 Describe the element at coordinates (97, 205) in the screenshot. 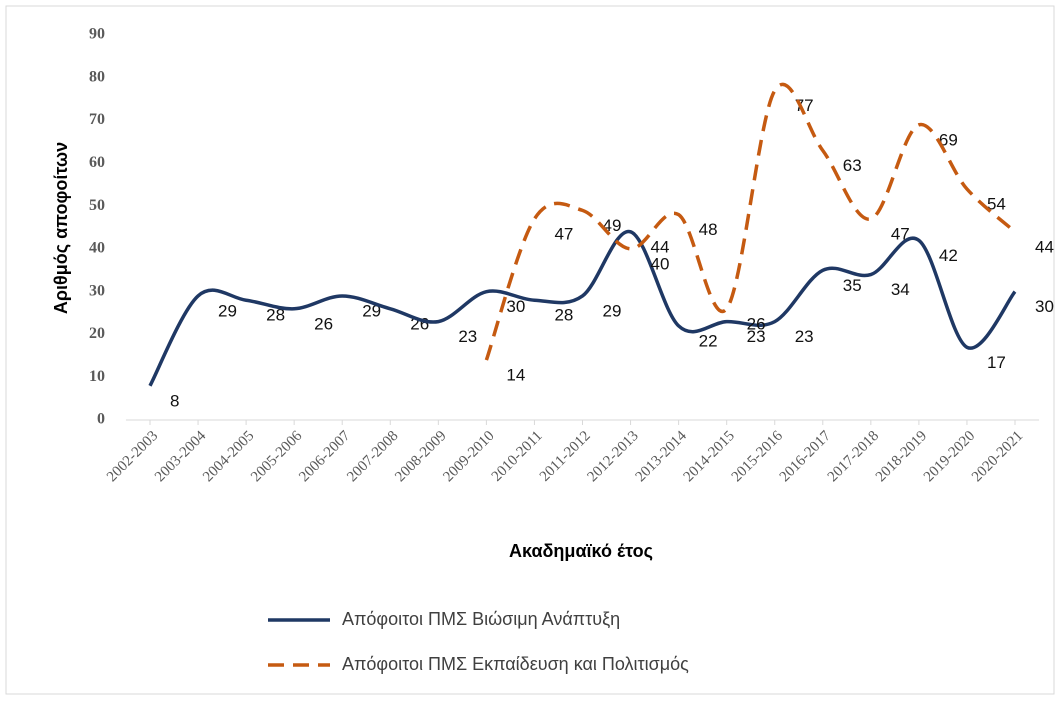

I see `y-tick-label: 50` at that location.